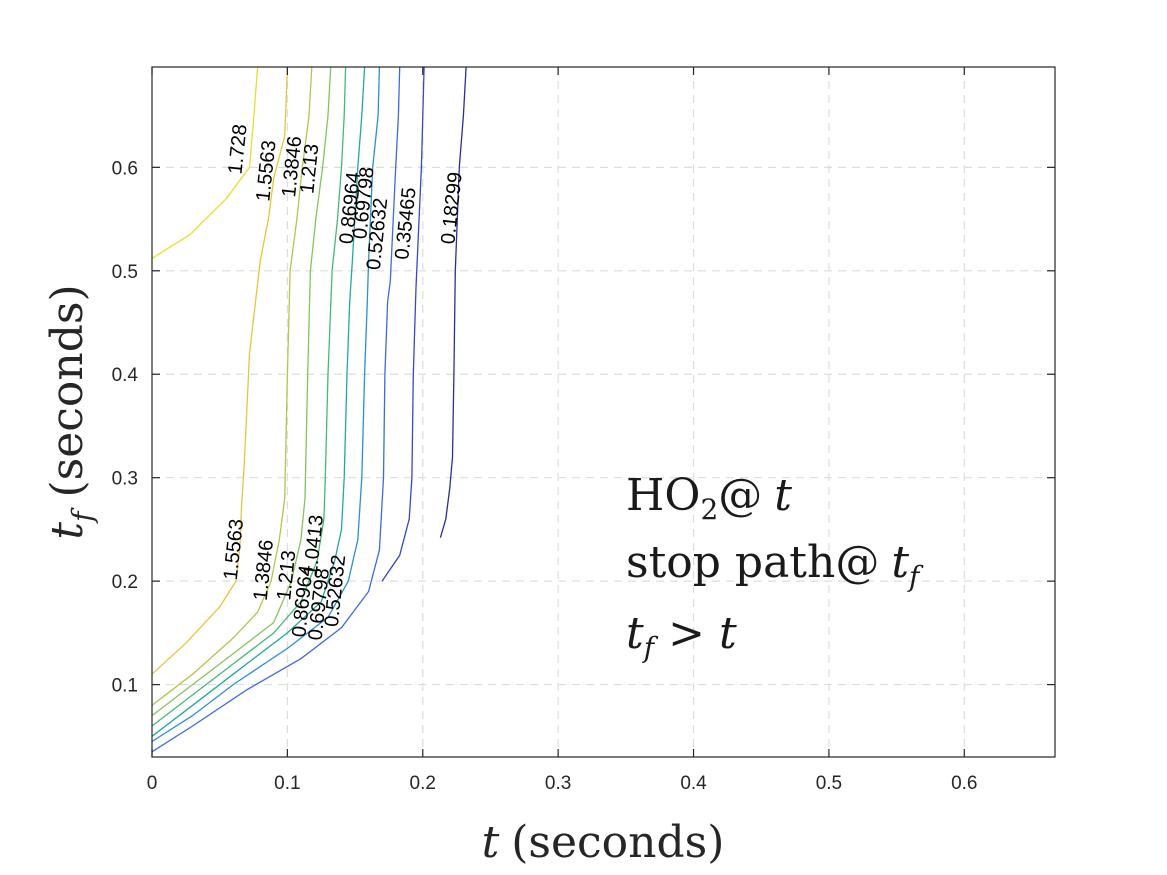 Image resolution: width=1167 pixels, height=875 pixels. Describe the element at coordinates (125, 272) in the screenshot. I see `y-tick-label: 0.5` at that location.